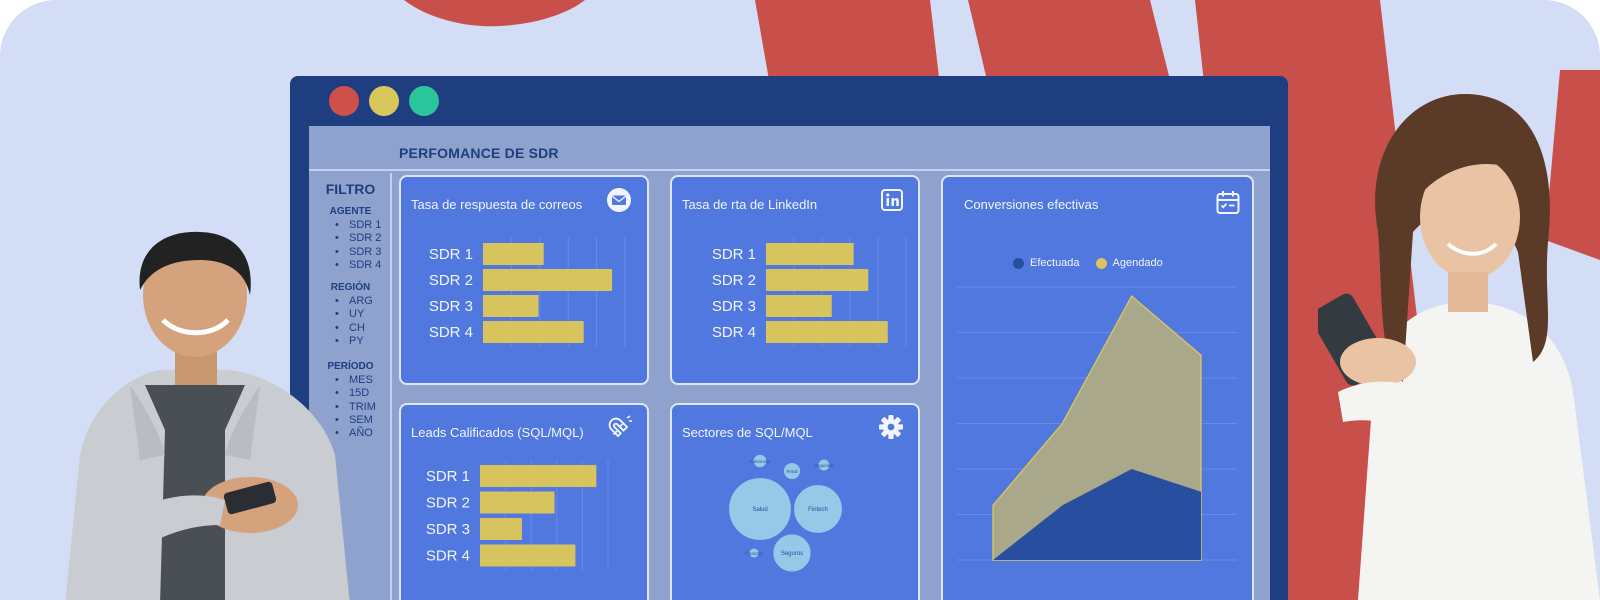 This screenshot has width=1600, height=600. I want to click on page-title: PERFOMANCE DE SDR, so click(479, 153).